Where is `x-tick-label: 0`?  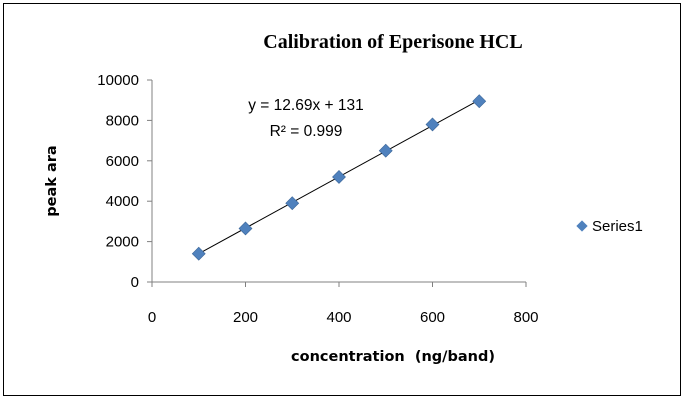 x-tick-label: 0 is located at coordinates (152, 317).